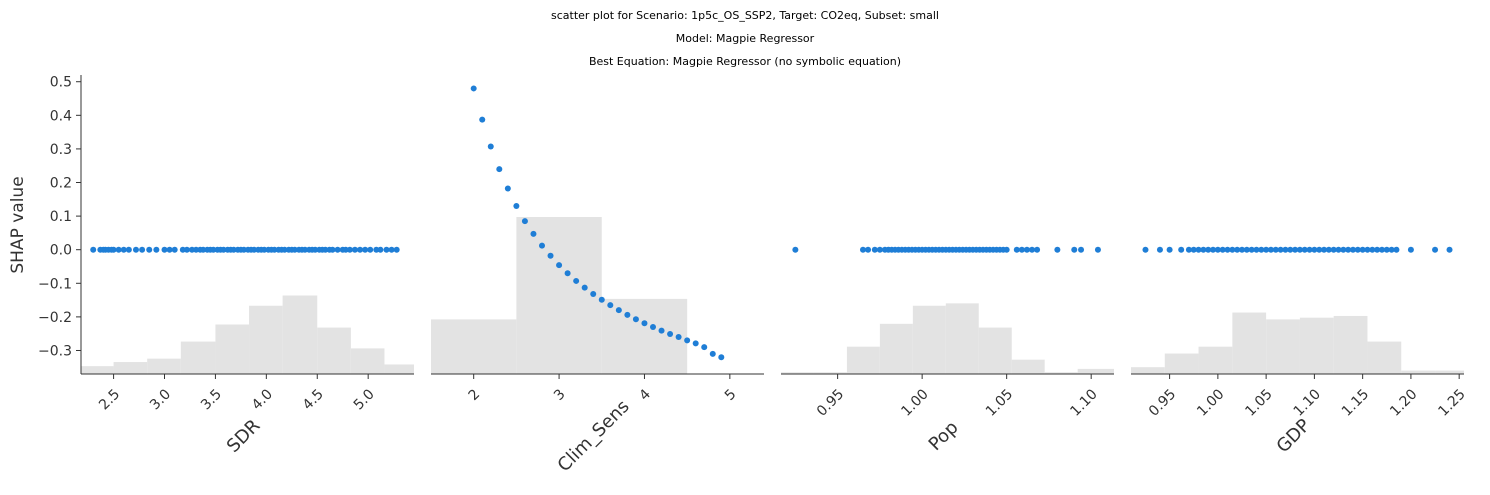 The width and height of the screenshot is (1490, 495). What do you see at coordinates (1162, 402) in the screenshot?
I see `panel-4-x-tick-label: 0.95` at bounding box center [1162, 402].